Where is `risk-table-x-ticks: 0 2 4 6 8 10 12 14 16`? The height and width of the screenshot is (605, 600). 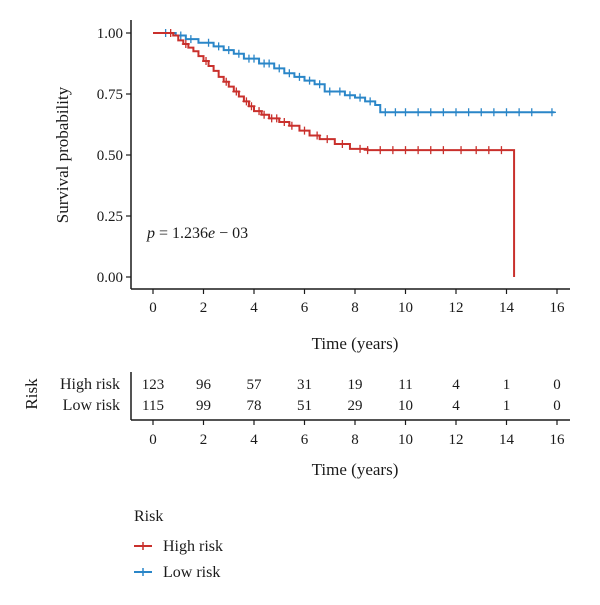 risk-table-x-ticks: 0 2 4 6 8 10 12 14 16 is located at coordinates (357, 434).